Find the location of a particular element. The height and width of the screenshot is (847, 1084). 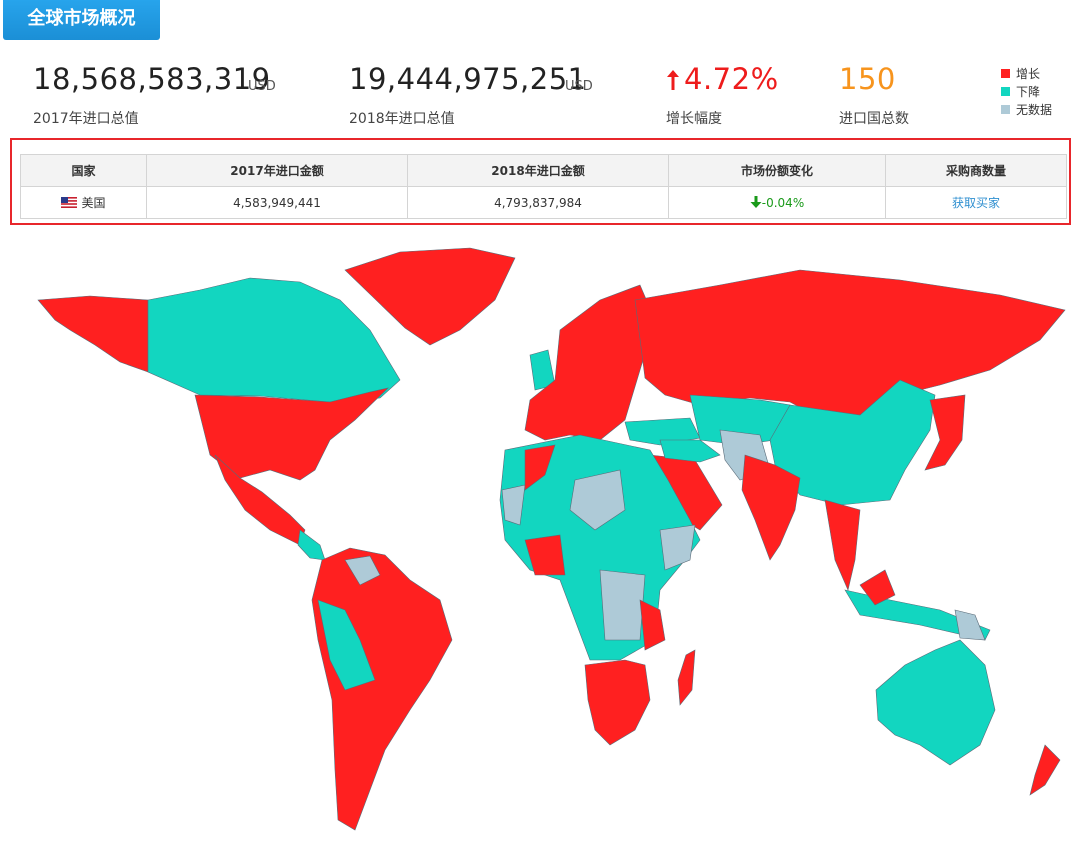

flag-icon is located at coordinates (69, 202).